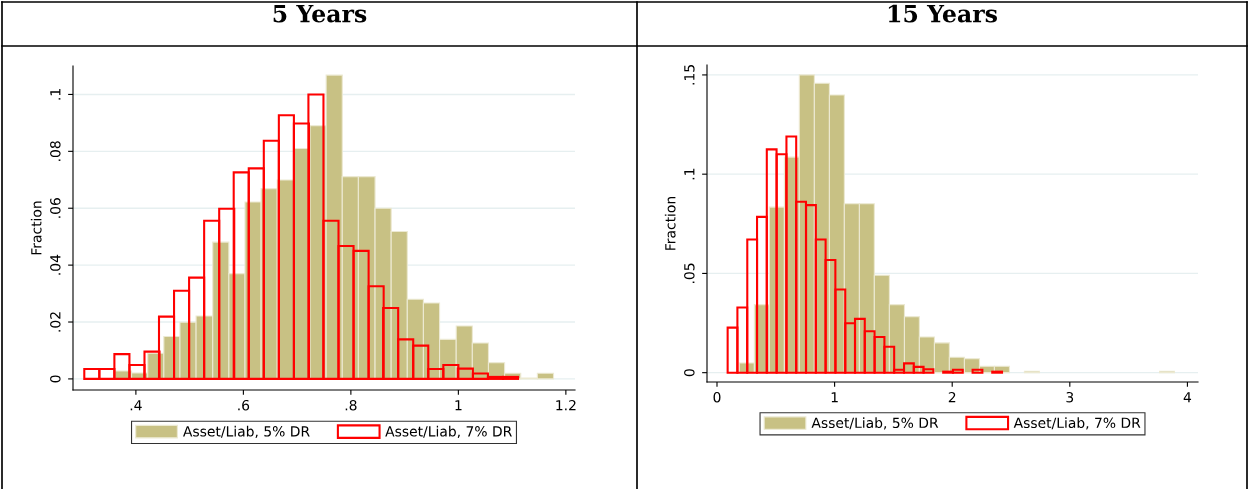 The width and height of the screenshot is (1249, 489). I want to click on y-tick-label: .04, so click(55, 264).